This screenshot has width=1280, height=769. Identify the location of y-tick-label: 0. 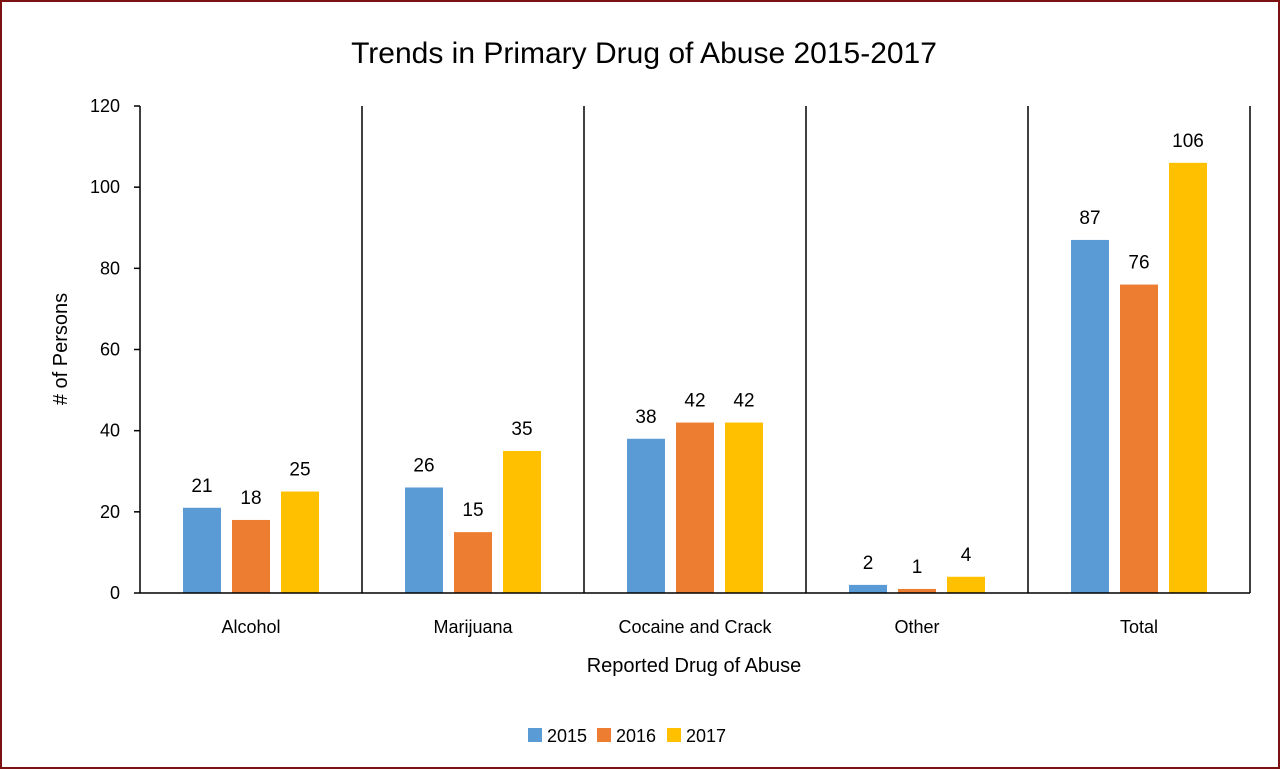
(115, 593).